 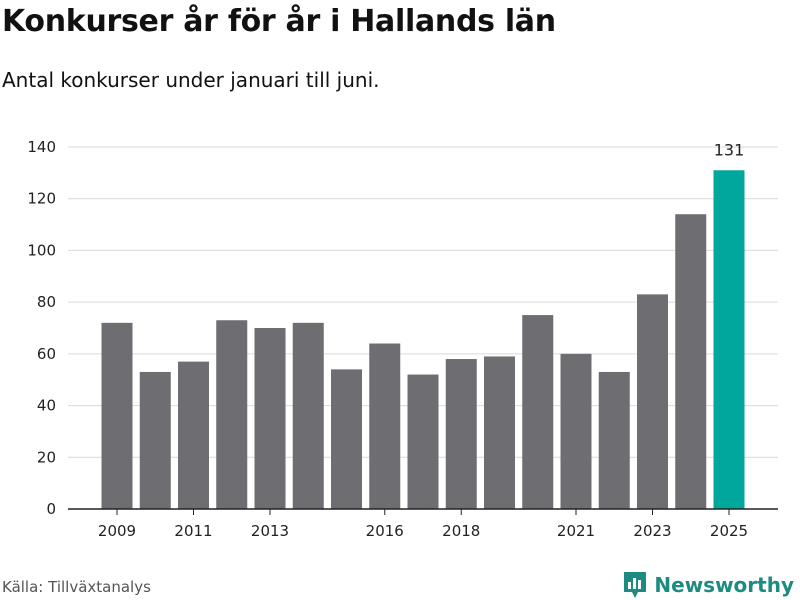 What do you see at coordinates (538, 412) in the screenshot?
I see `bar-2020` at bounding box center [538, 412].